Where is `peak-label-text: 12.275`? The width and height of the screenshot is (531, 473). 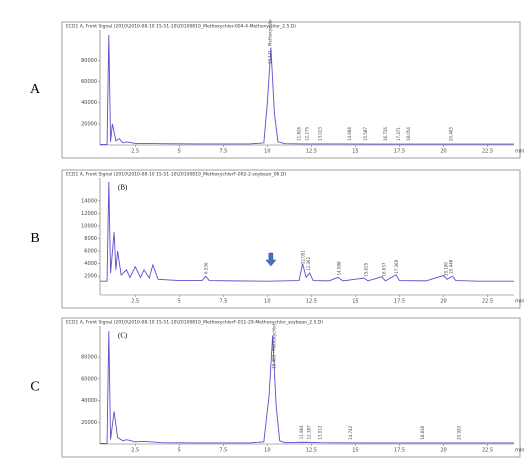
peak-label-text: 12.275 is located at coordinates (306, 133).